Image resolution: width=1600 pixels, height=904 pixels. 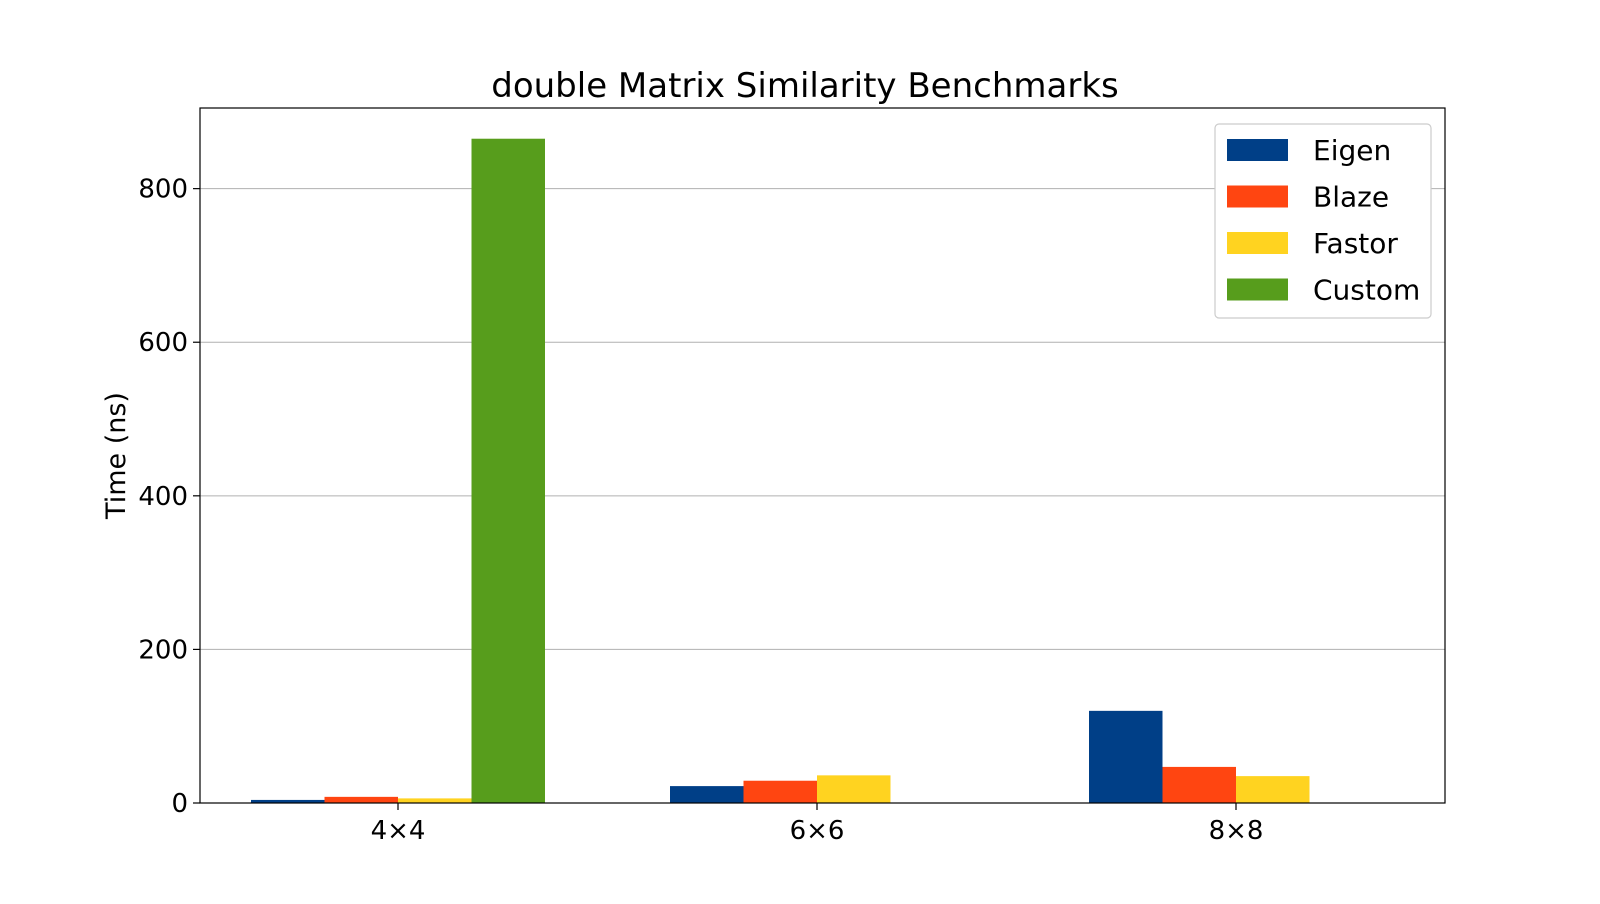 I want to click on y-tick-label: 400, so click(x=163, y=497).